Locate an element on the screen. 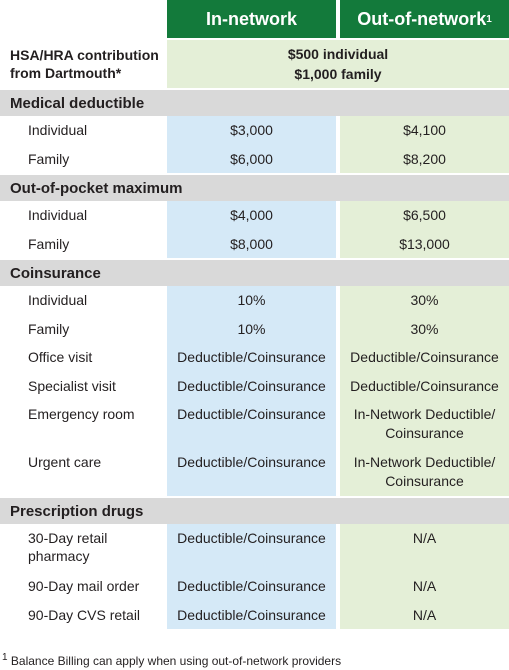 The width and height of the screenshot is (509, 670). in-network-cell: $4,000 is located at coordinates (251, 215).